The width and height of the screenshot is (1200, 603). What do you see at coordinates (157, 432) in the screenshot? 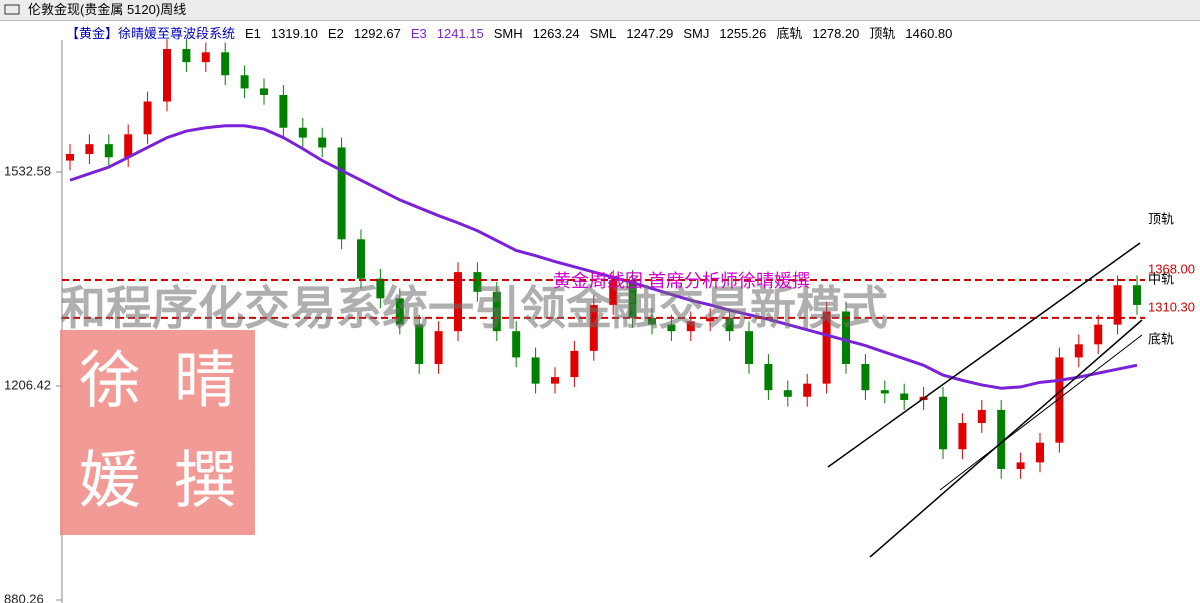
I see `stamp` at bounding box center [157, 432].